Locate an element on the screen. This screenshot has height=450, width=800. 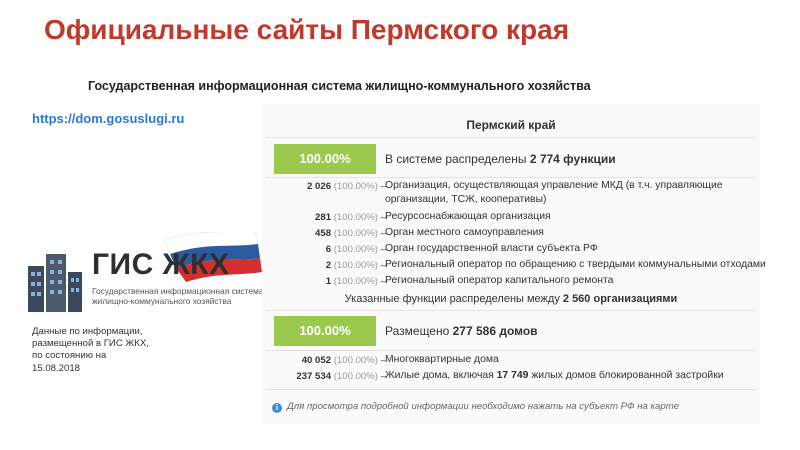
row-count: 40 052 is located at coordinates (316, 360).